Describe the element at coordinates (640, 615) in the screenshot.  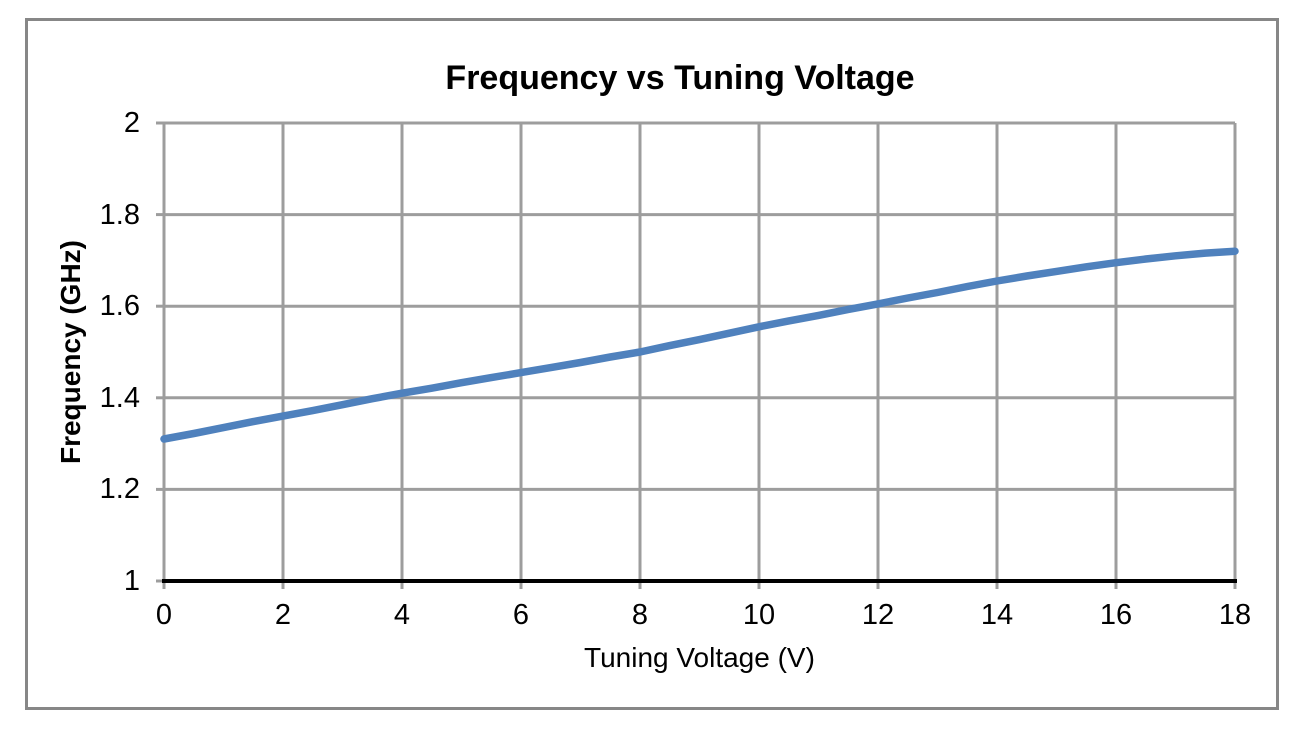
I see `x-tick-label: 8` at that location.